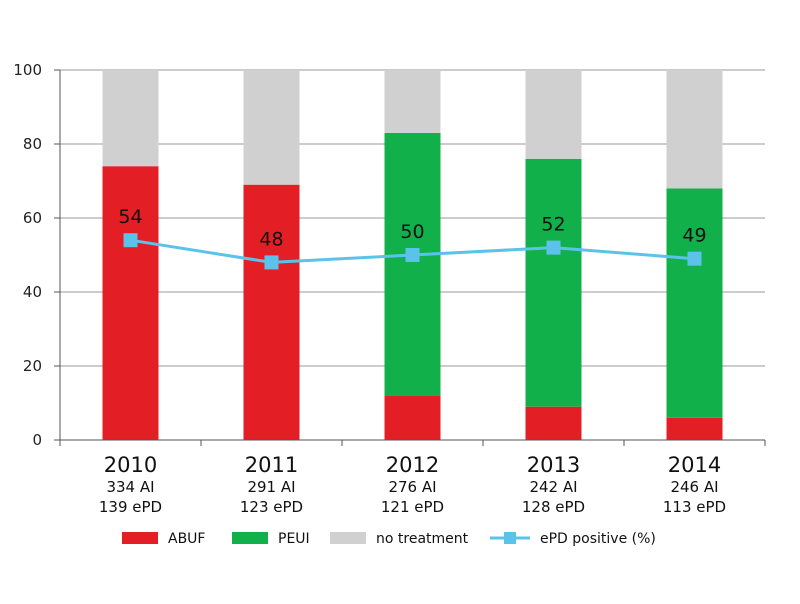 This screenshot has width=800, height=604. I want to click on data-label: 54, so click(130, 217).